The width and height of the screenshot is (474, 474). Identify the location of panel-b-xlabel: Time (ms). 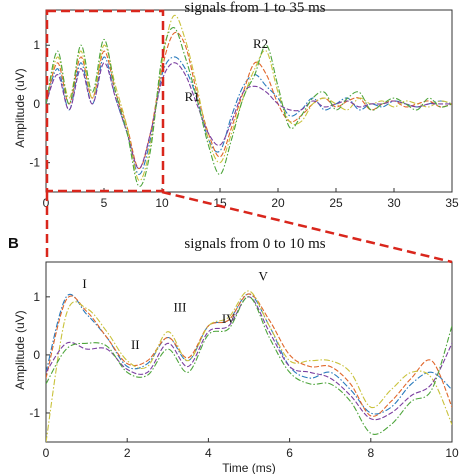
(249, 467).